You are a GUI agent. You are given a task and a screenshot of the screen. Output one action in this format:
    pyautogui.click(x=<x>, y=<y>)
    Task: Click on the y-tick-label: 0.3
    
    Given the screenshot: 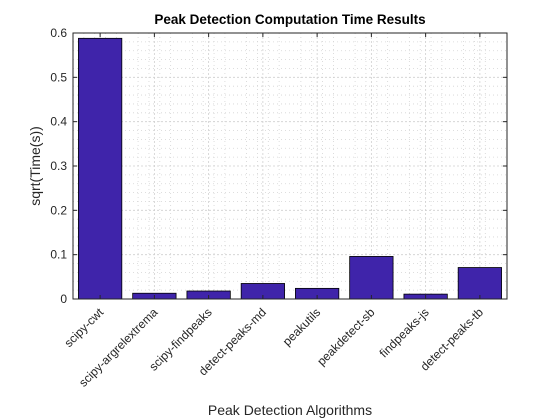 What is the action you would take?
    pyautogui.click(x=58, y=166)
    